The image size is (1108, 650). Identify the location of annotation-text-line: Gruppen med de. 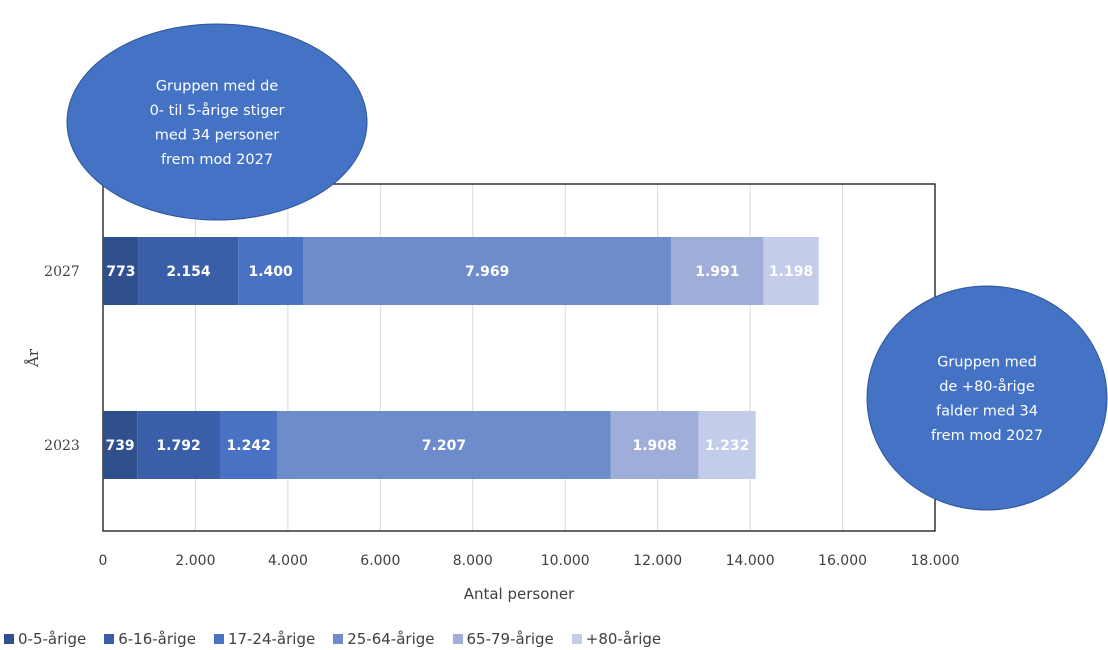
(217, 86).